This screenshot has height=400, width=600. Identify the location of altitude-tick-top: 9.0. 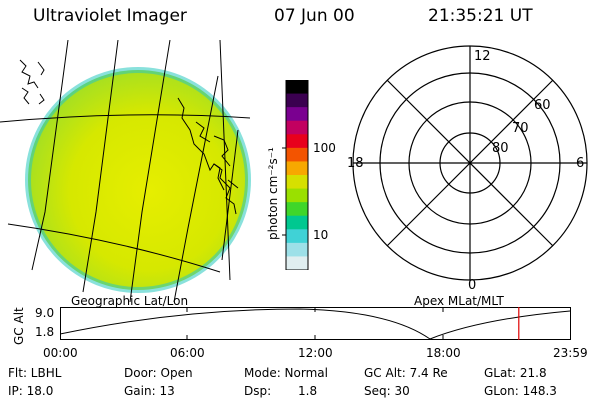
(45, 313).